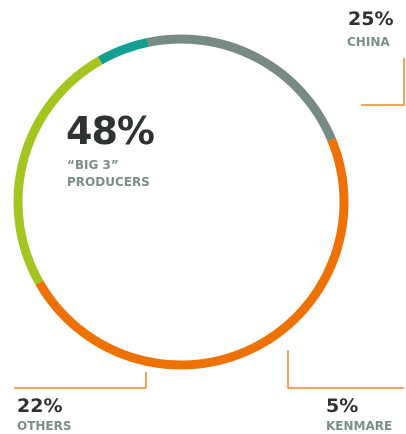 Image resolution: width=406 pixels, height=434 pixels. What do you see at coordinates (44, 426) in the screenshot?
I see `others-label: OTHERS` at bounding box center [44, 426].